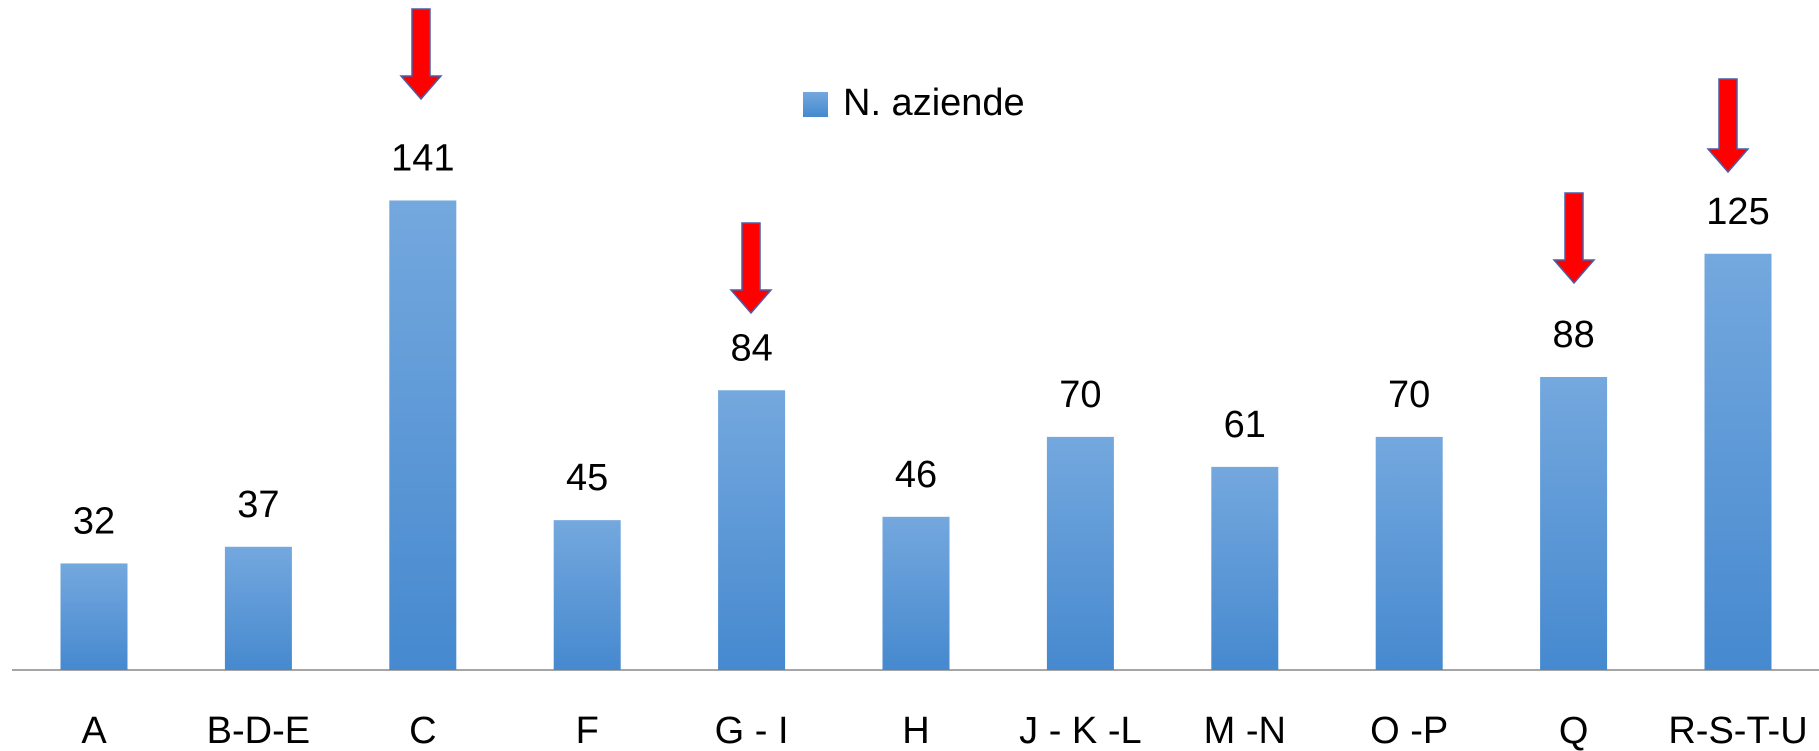 The image size is (1819, 751). Describe the element at coordinates (916, 475) in the screenshot. I see `data-label: 46` at that location.